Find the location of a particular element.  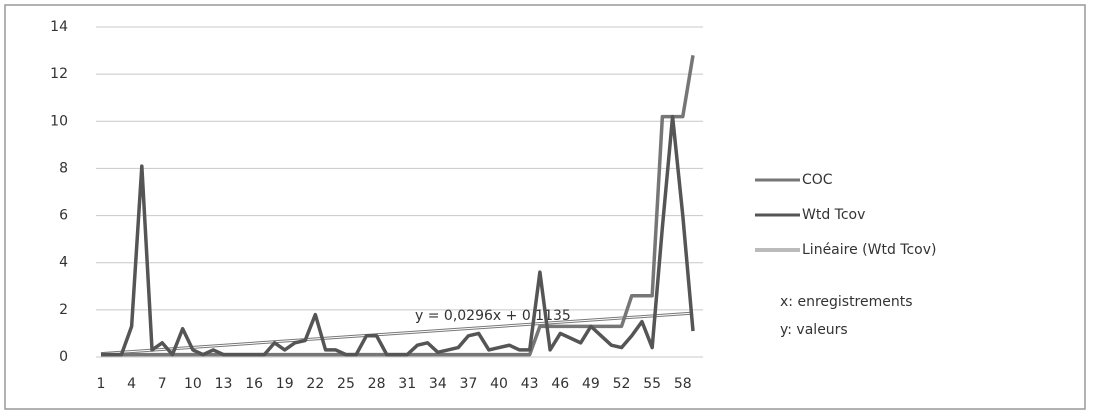

y-tick-label: 10 is located at coordinates (59, 121).